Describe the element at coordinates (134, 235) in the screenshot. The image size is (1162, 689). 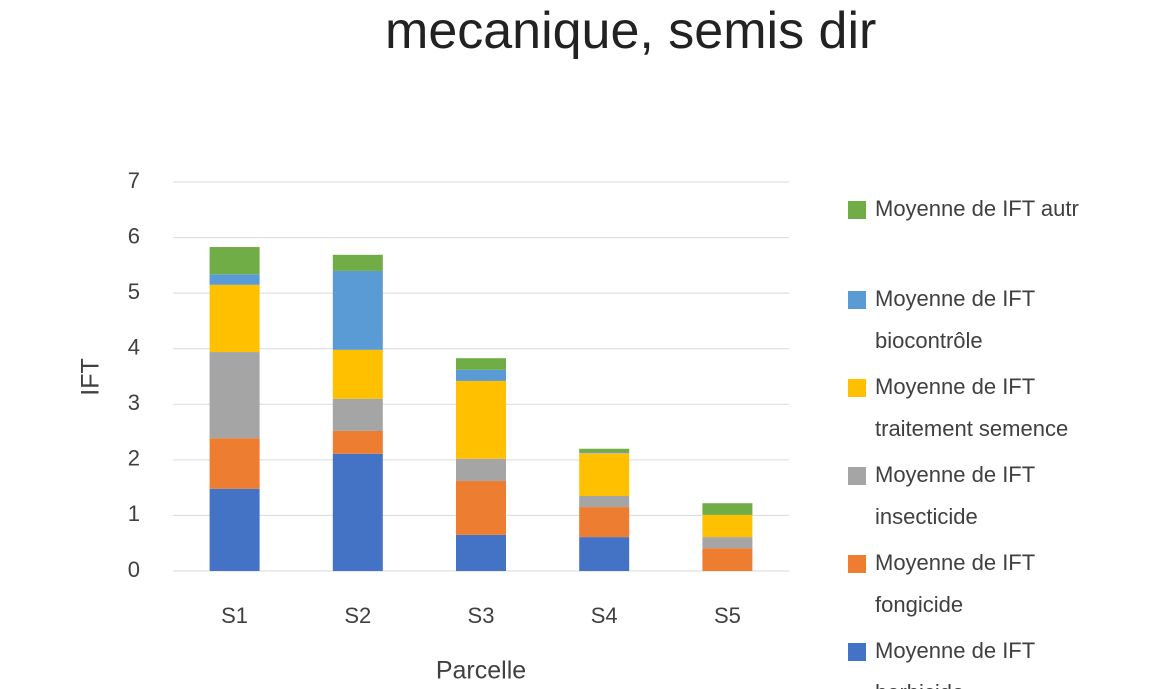
I see `y-tick-label: 6` at that location.